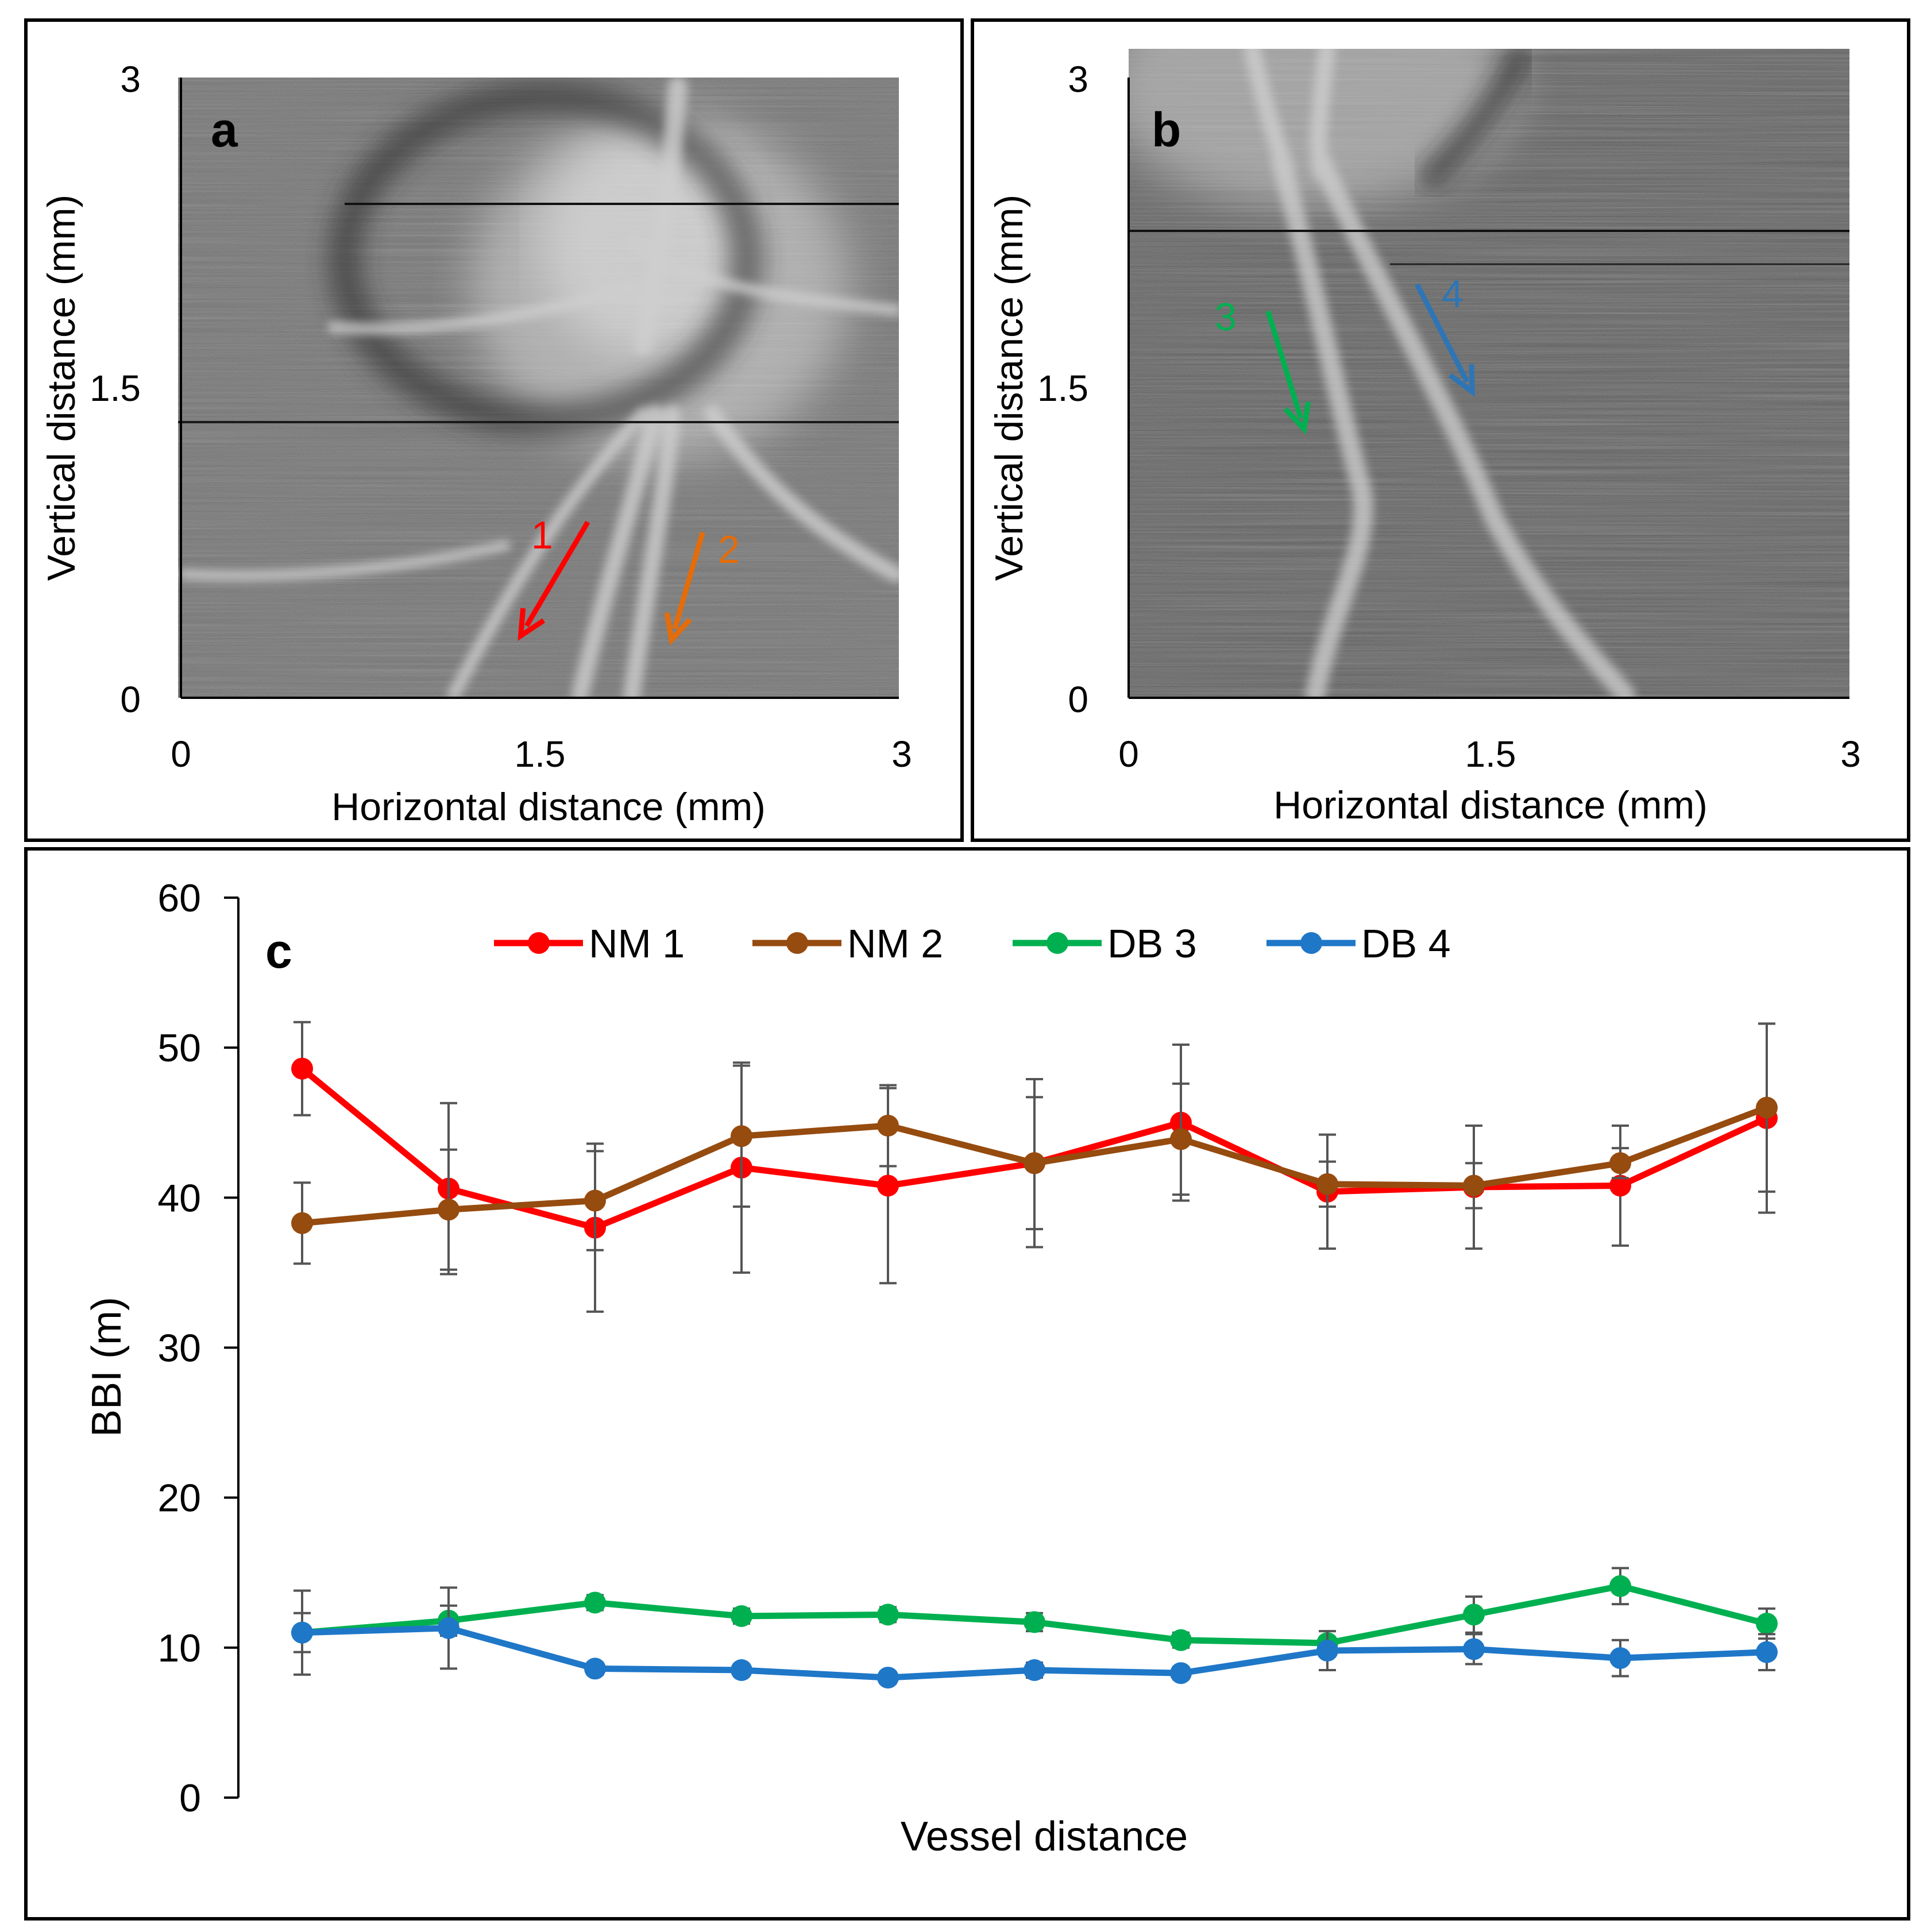 The height and width of the screenshot is (1932, 1927). I want to click on legend-item: DB 4, so click(1359, 943).